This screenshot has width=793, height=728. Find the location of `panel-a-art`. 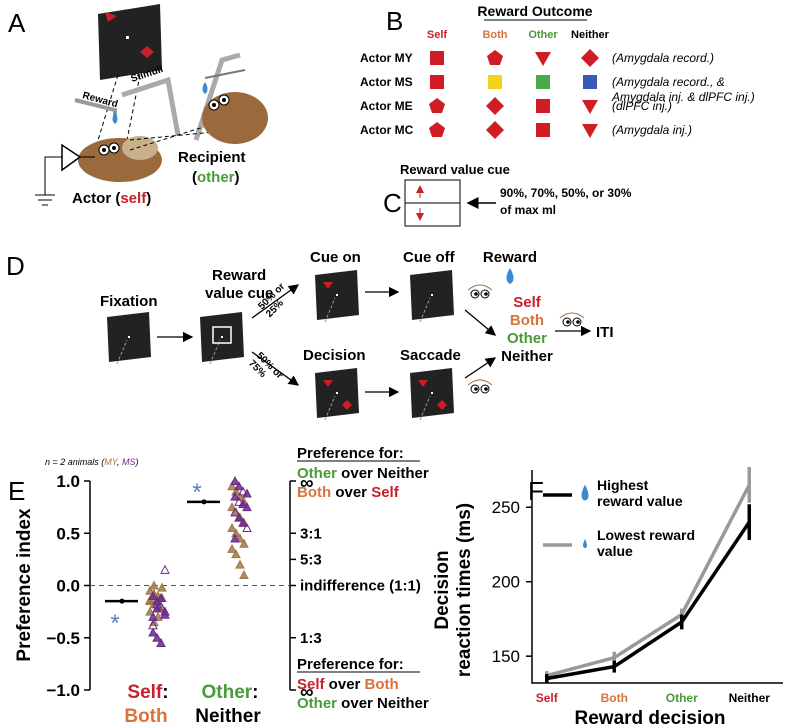

panel-a-art is located at coordinates (151, 105).